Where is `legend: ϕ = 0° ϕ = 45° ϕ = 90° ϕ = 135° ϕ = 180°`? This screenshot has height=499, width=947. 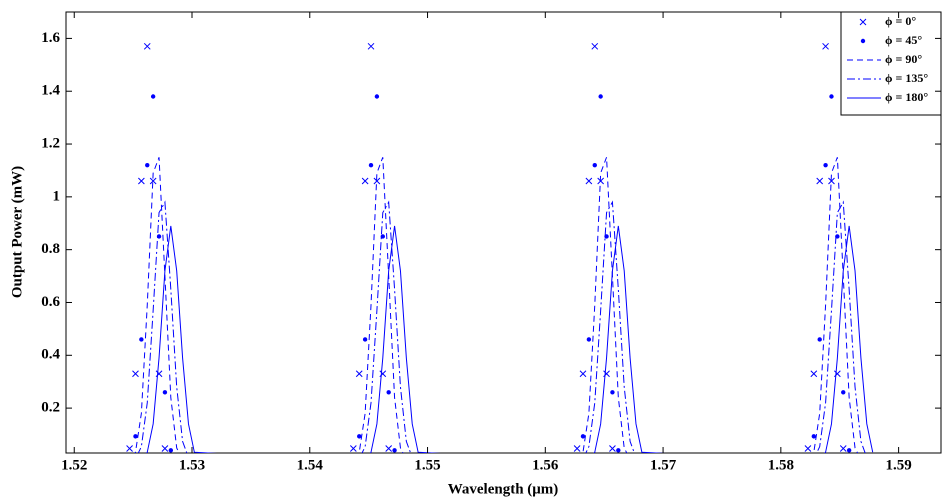
legend: ϕ = 0° ϕ = 45° ϕ = 90° ϕ = 135° ϕ = 180° is located at coordinates (891, 63).